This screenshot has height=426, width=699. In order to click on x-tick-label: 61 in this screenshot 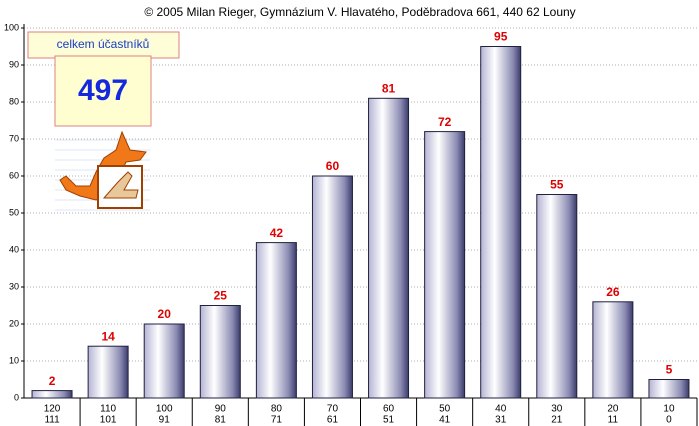, I will do `click(333, 420)`.